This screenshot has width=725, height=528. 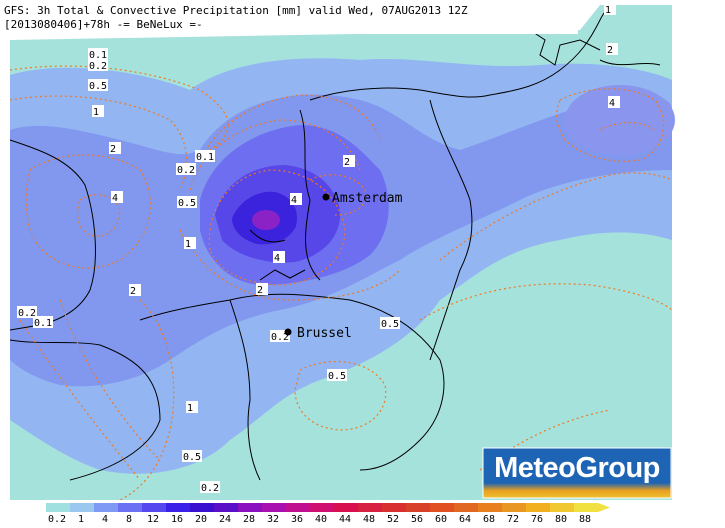 What do you see at coordinates (345, 519) in the screenshot?
I see `legend-label: 44` at bounding box center [345, 519].